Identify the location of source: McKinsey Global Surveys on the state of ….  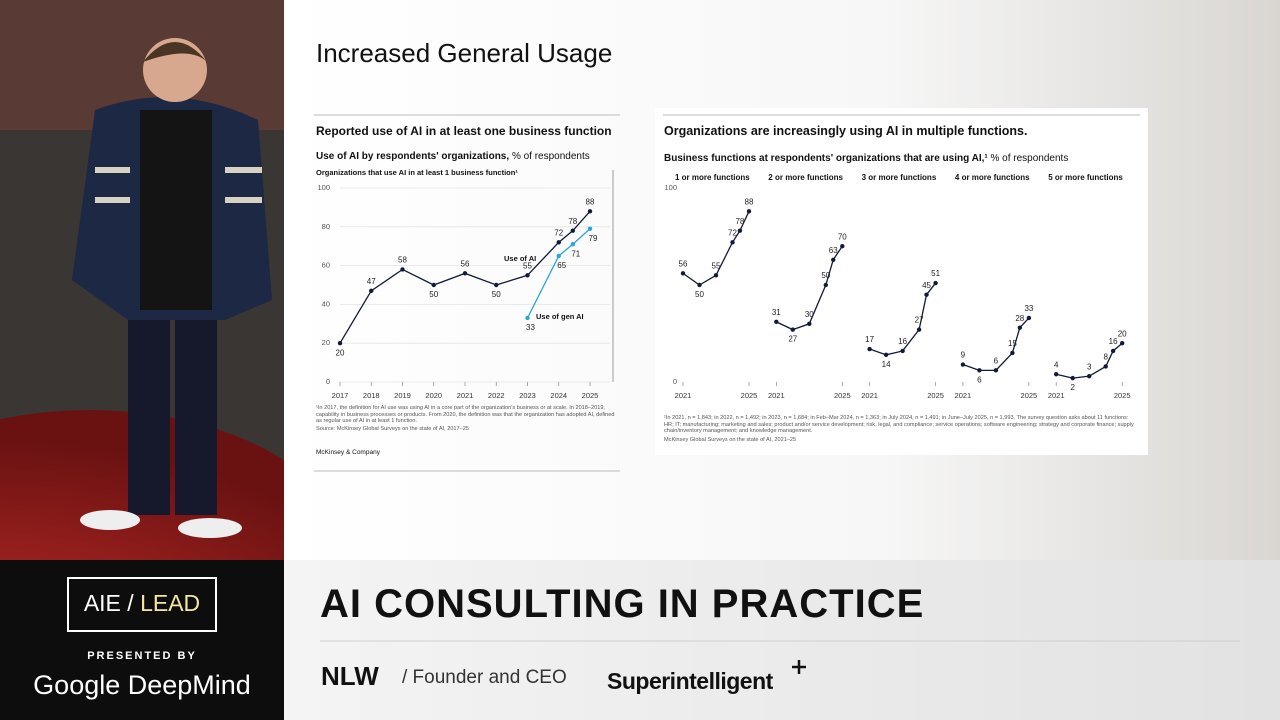
(730, 440).